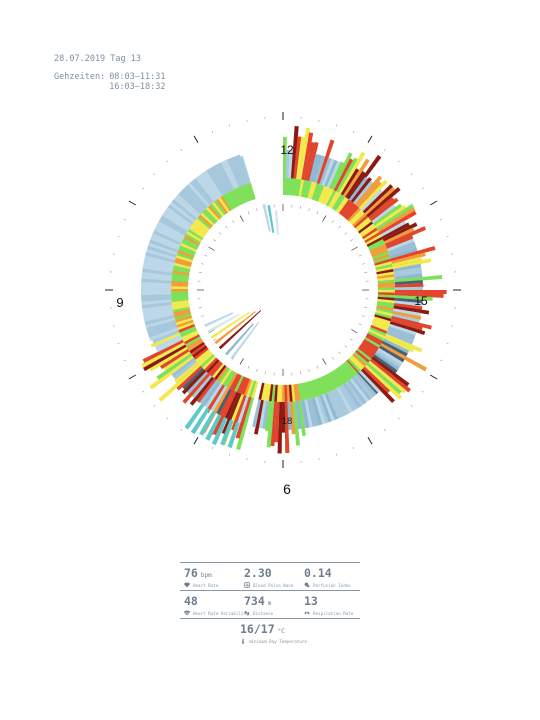  What do you see at coordinates (247, 613) in the screenshot?
I see `footsteps-icon` at bounding box center [247, 613].